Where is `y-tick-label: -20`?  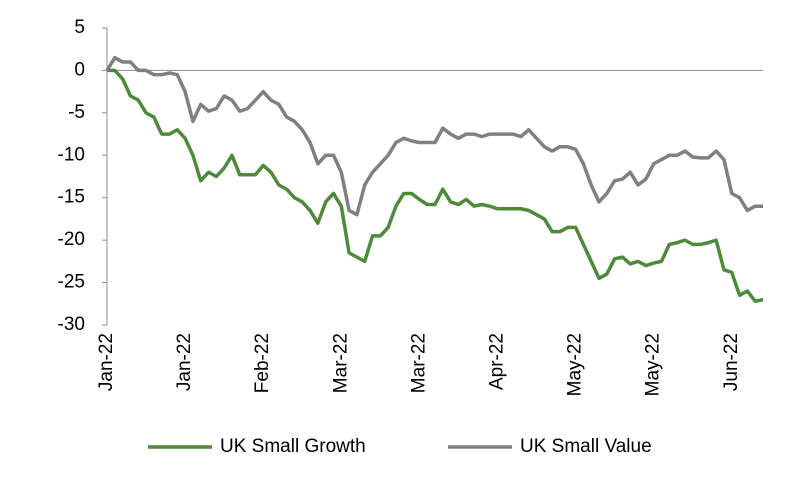 y-tick-label: -20 is located at coordinates (71, 239).